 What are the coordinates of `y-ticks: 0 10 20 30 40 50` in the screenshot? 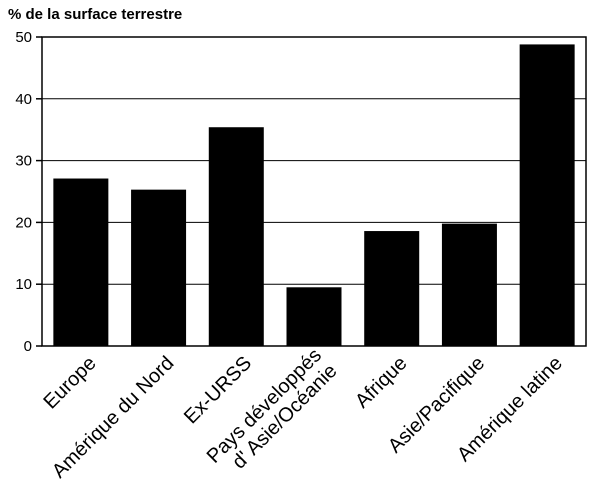 It's located at (28, 192).